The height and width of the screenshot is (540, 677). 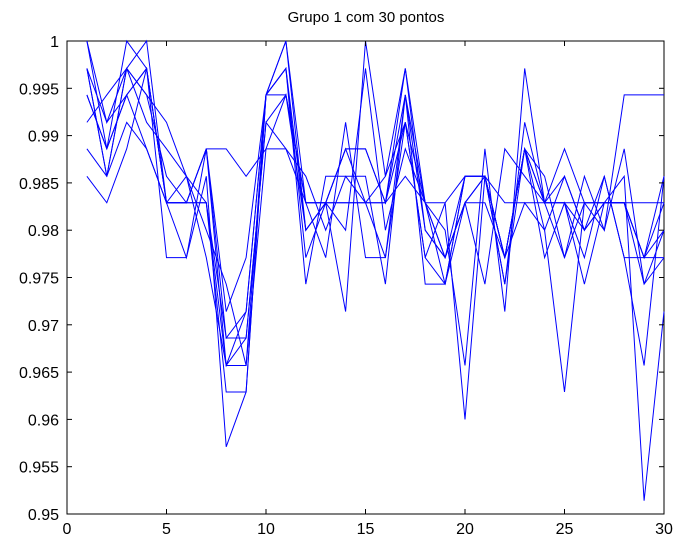 I want to click on y-tick-label: 1, so click(x=54, y=42).